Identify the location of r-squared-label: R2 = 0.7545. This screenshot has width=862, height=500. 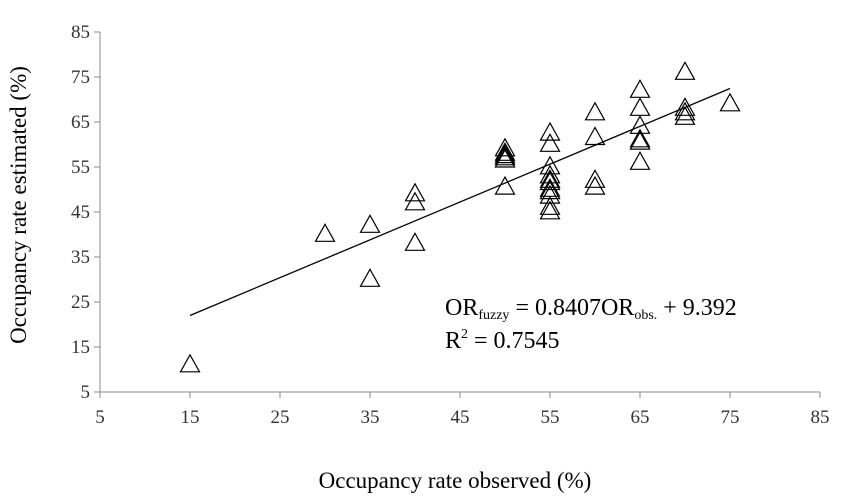
(502, 340).